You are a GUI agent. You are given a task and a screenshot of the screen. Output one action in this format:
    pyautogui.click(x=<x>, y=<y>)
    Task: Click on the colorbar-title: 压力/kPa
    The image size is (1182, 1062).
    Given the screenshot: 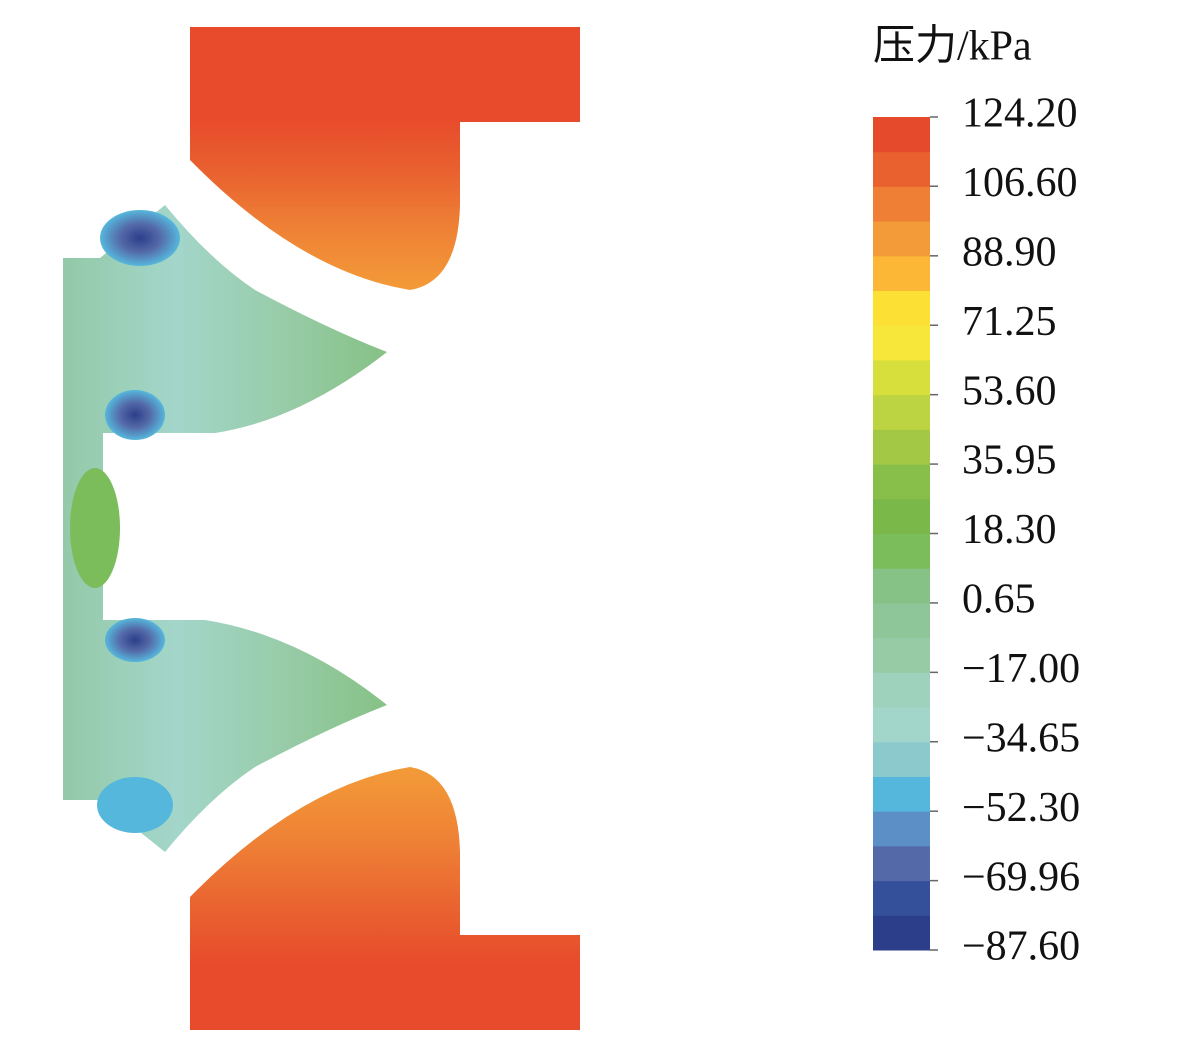 What is the action you would take?
    pyautogui.click(x=952, y=47)
    